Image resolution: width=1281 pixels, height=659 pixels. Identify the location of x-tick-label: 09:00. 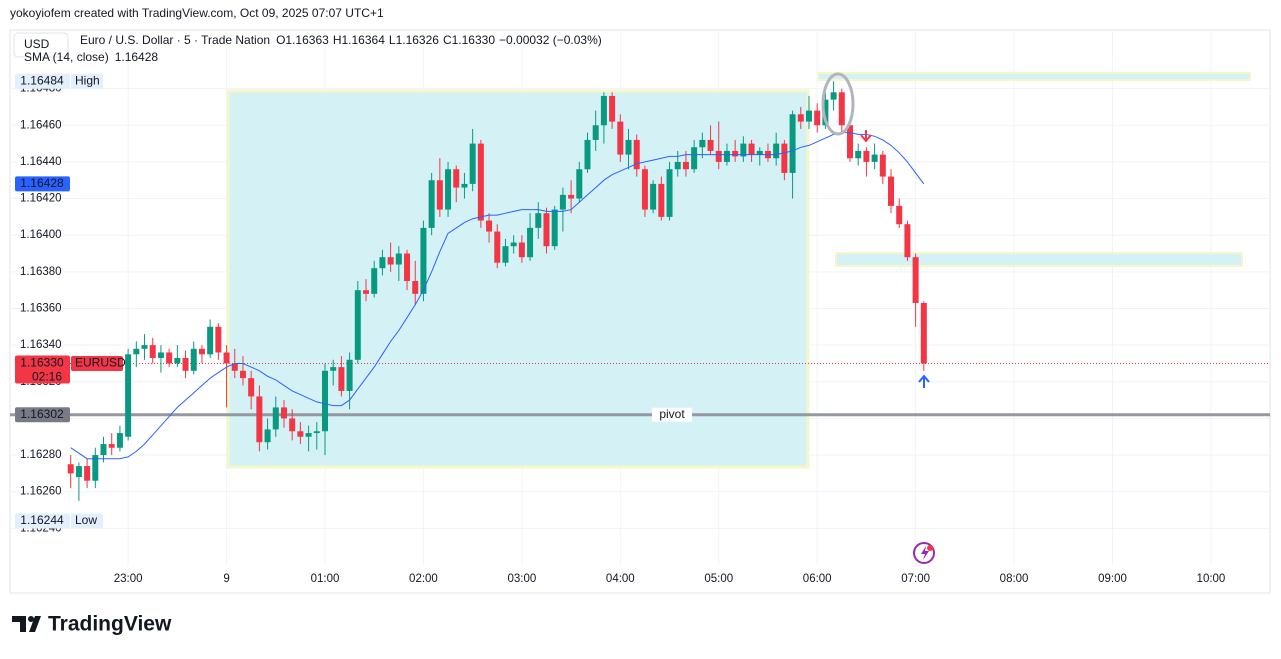
(1112, 579).